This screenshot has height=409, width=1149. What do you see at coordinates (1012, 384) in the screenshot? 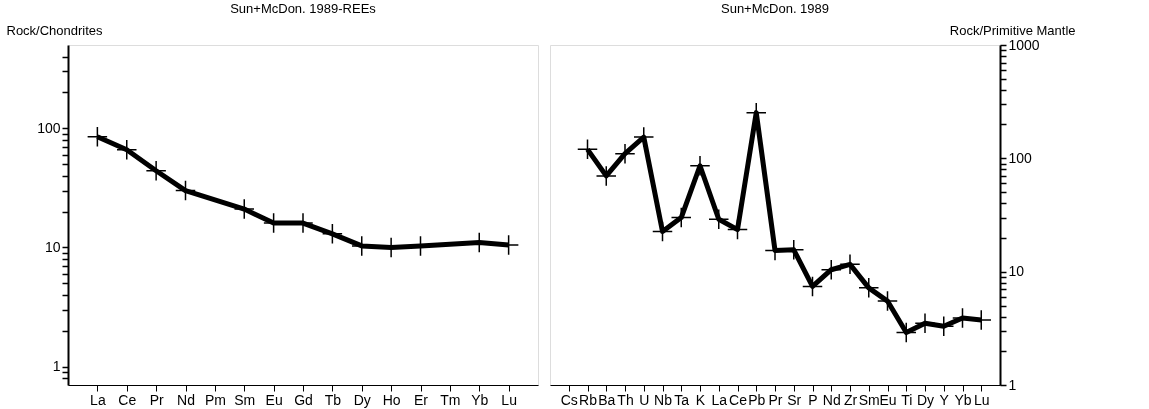
I see `y2-tick-label: 1` at bounding box center [1012, 384].